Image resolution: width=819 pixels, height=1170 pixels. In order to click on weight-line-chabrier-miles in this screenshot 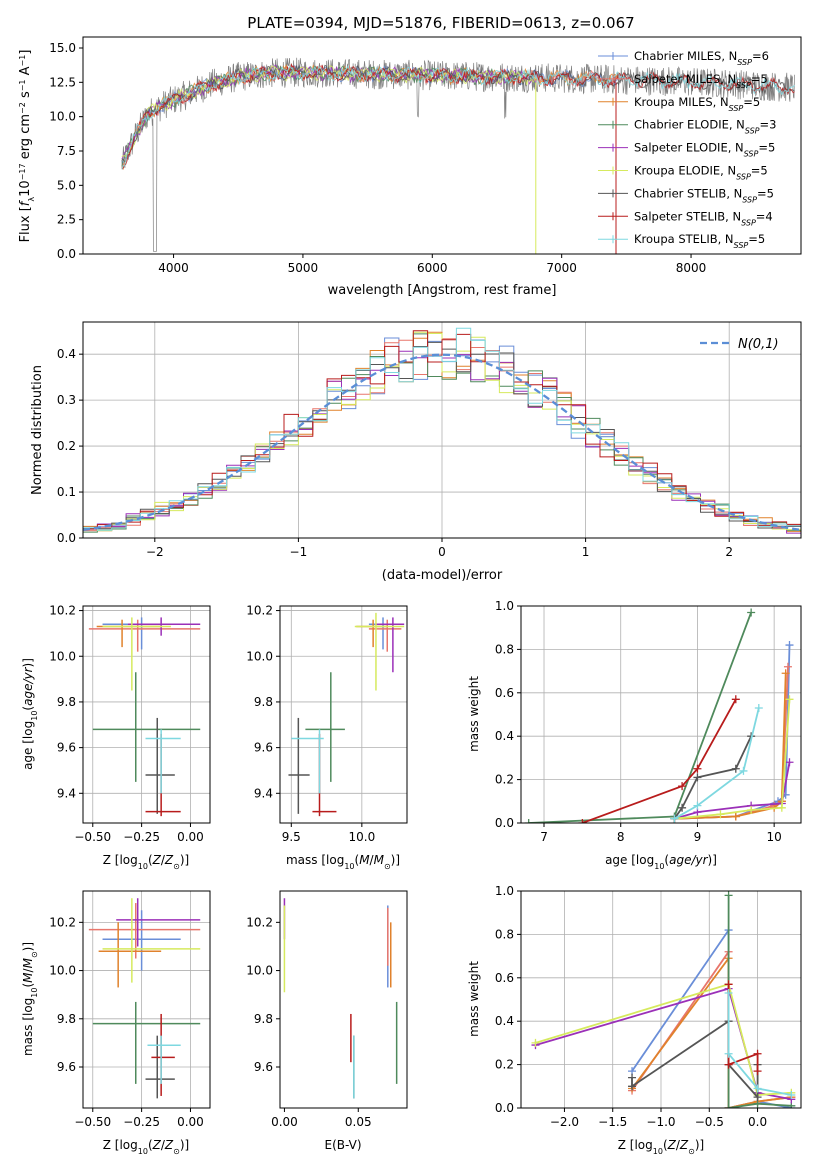, I will do `click(711, 1017)`.